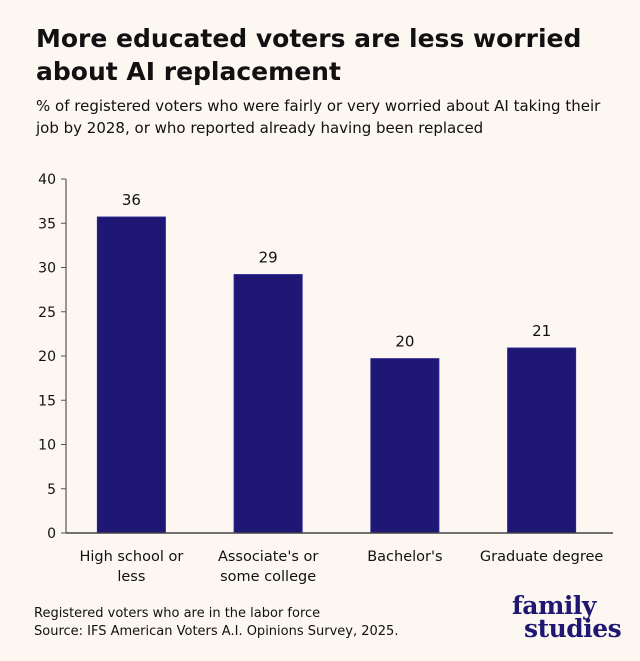  What do you see at coordinates (131, 557) in the screenshot?
I see `x-tick-label: High school or` at bounding box center [131, 557].